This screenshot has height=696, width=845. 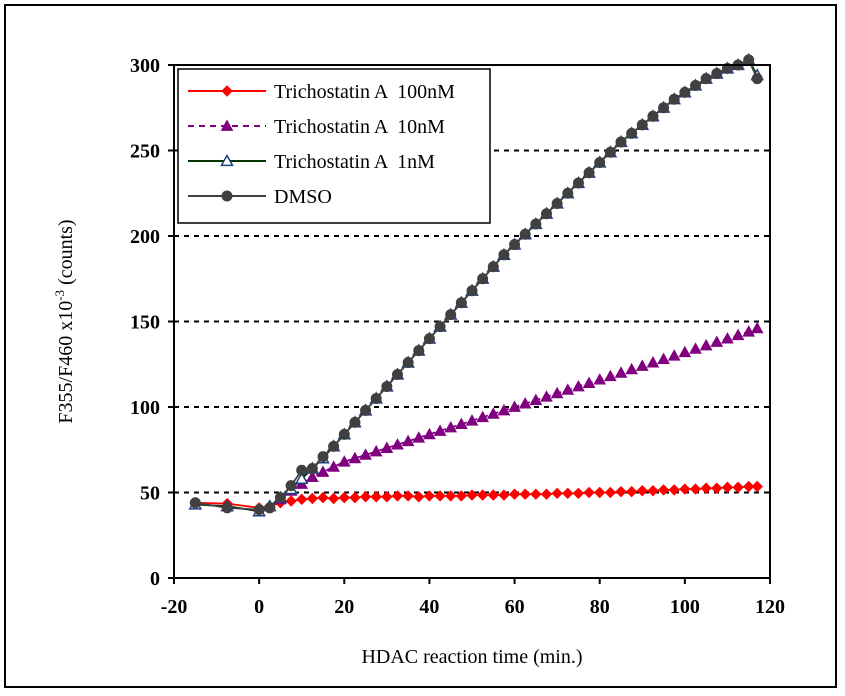 I want to click on x-tick-label: 60, so click(x=515, y=607).